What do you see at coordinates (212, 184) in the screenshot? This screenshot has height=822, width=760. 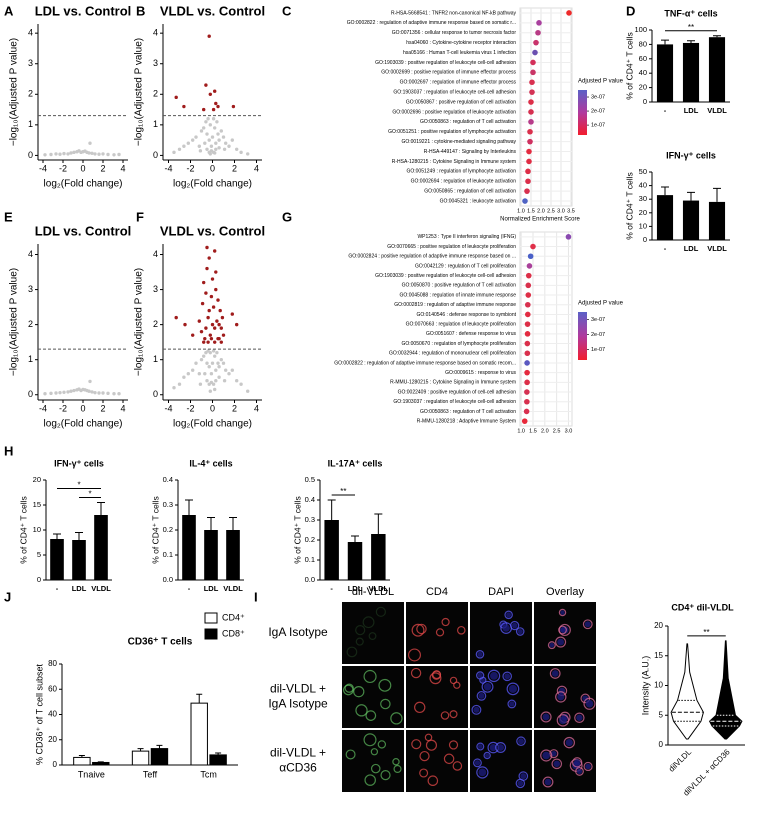 I see `x-axis-label: log₂(Fold change)` at bounding box center [212, 184].